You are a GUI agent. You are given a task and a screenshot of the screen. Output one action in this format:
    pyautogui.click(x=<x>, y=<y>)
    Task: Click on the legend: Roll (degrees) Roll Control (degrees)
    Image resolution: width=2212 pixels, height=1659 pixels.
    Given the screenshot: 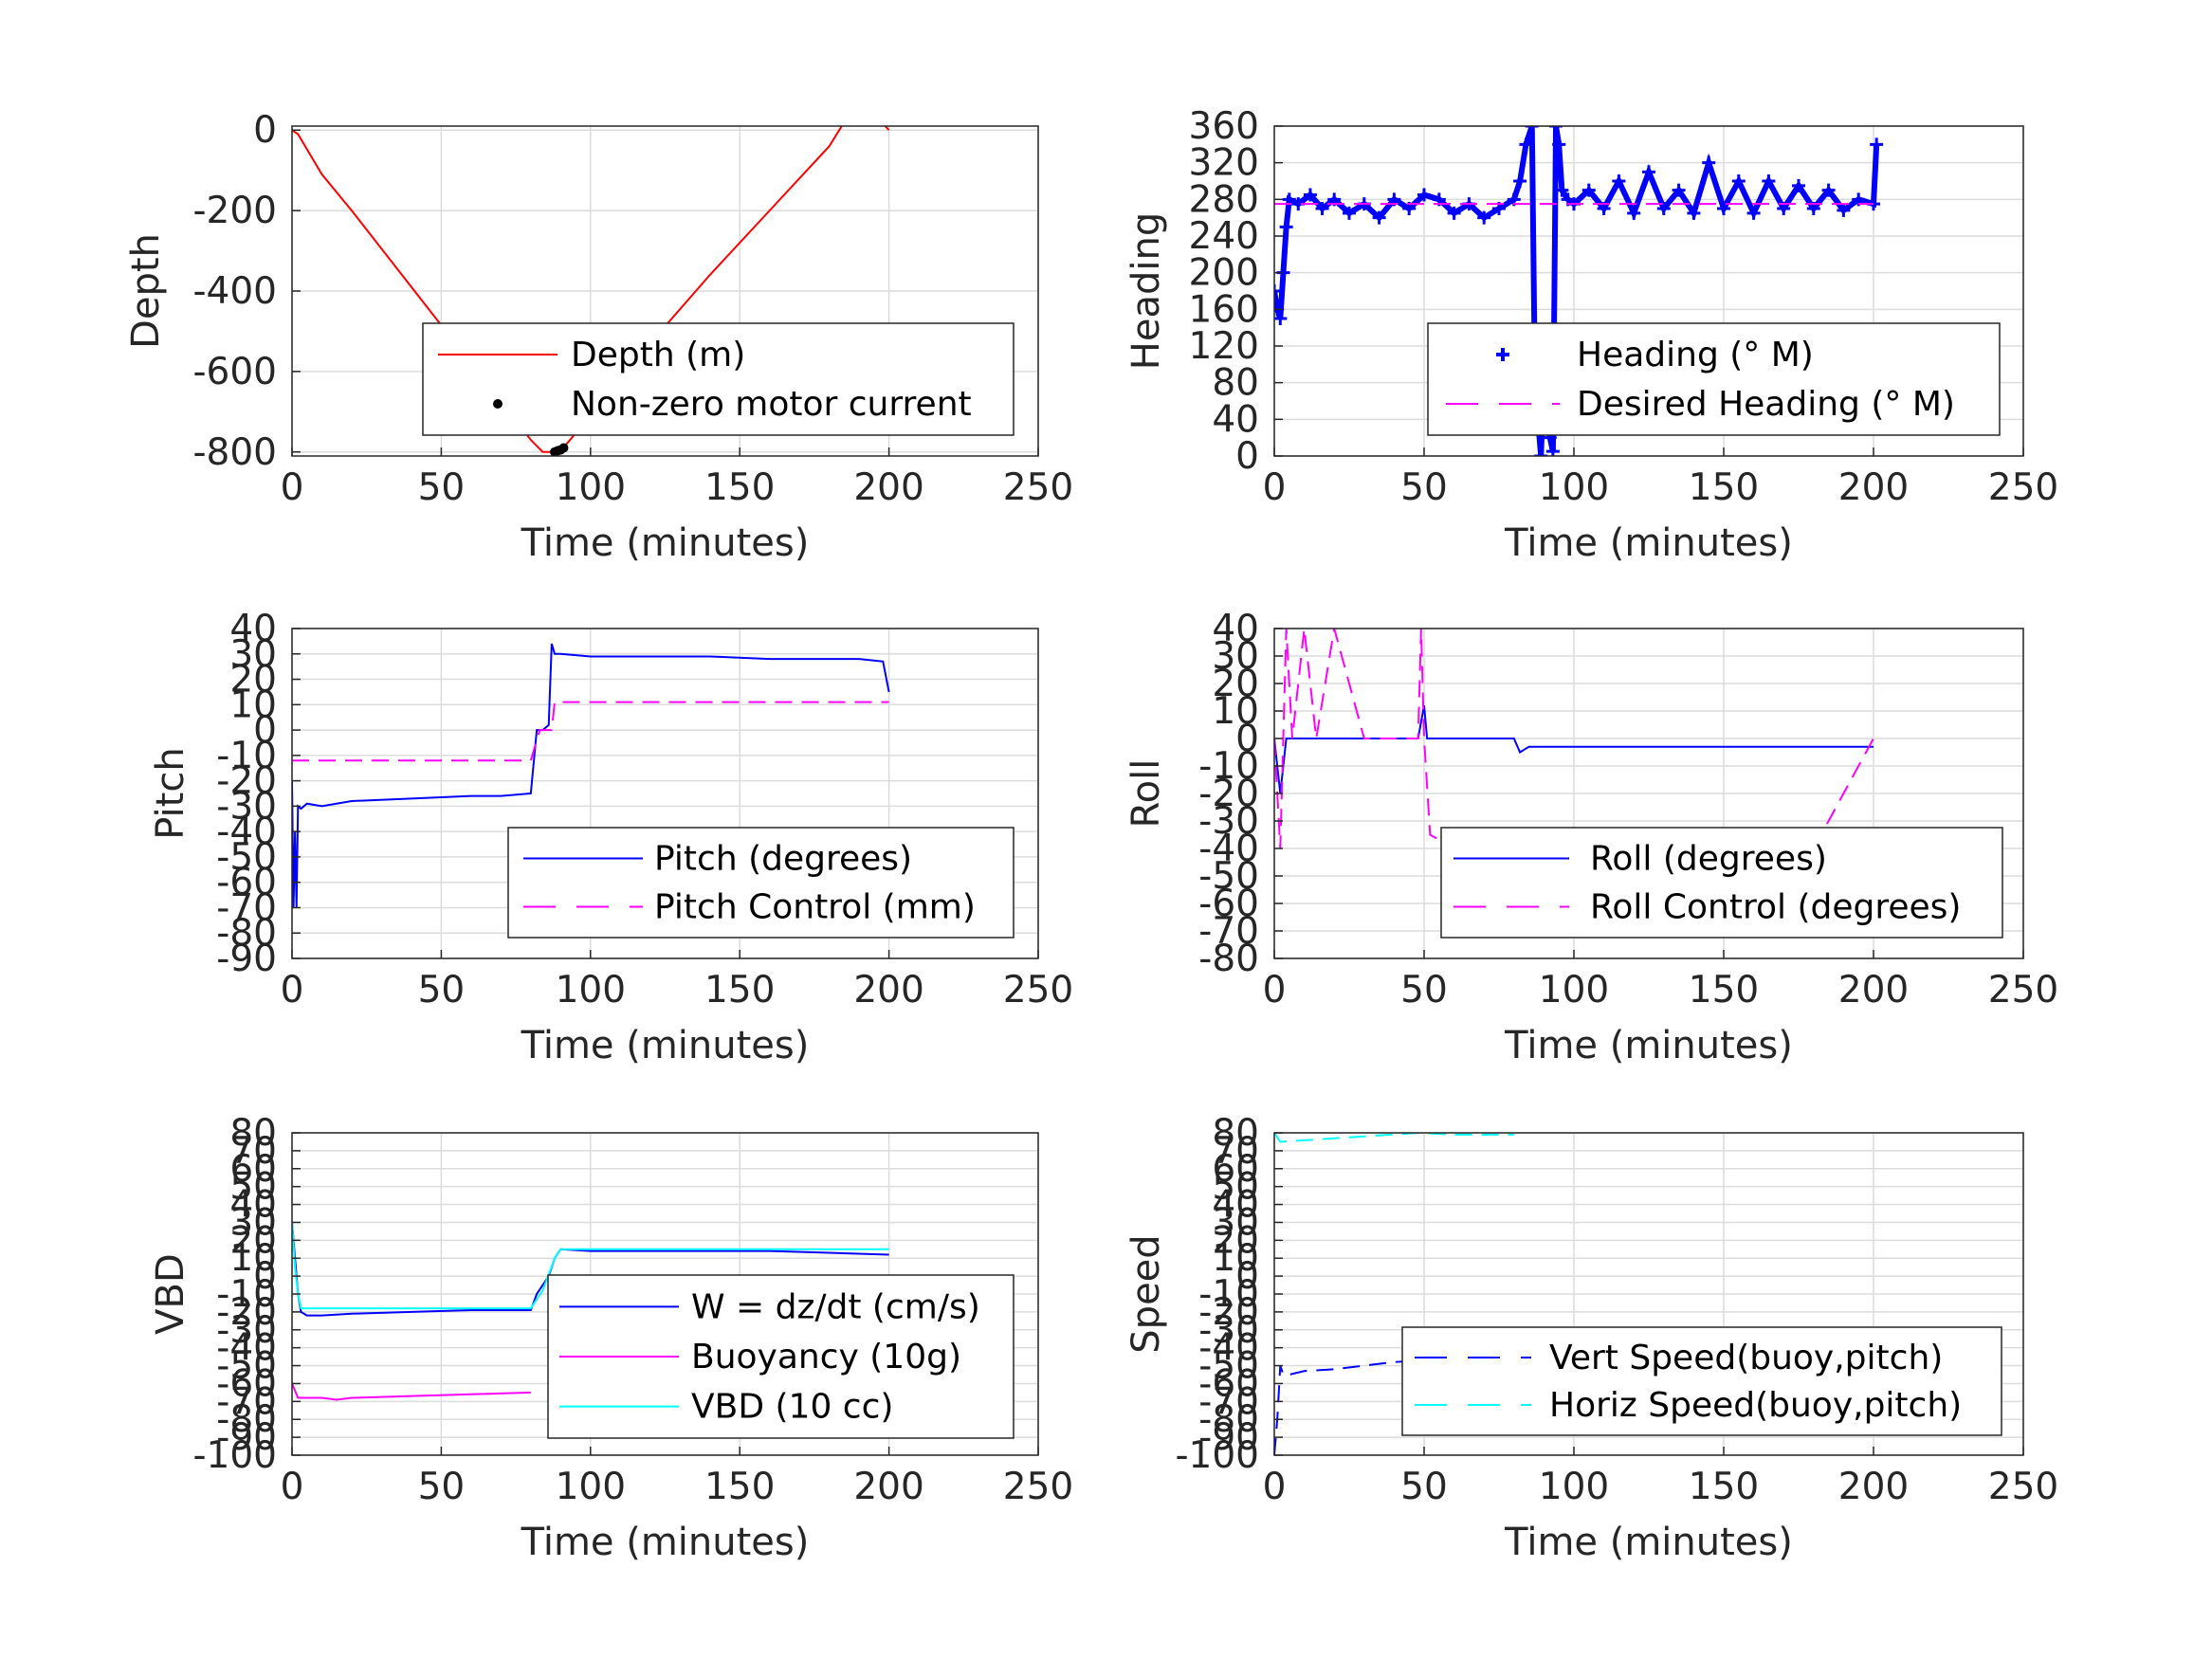 What is the action you would take?
    pyautogui.click(x=1721, y=883)
    